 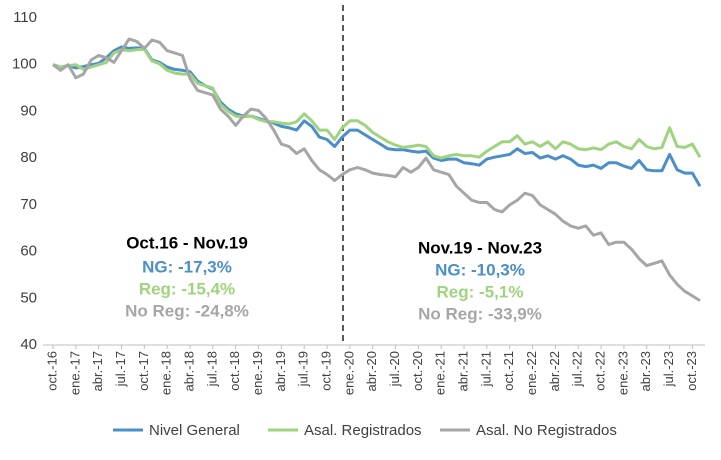 What do you see at coordinates (257, 373) in the screenshot?
I see `x-tick-label: ene.-19` at bounding box center [257, 373].